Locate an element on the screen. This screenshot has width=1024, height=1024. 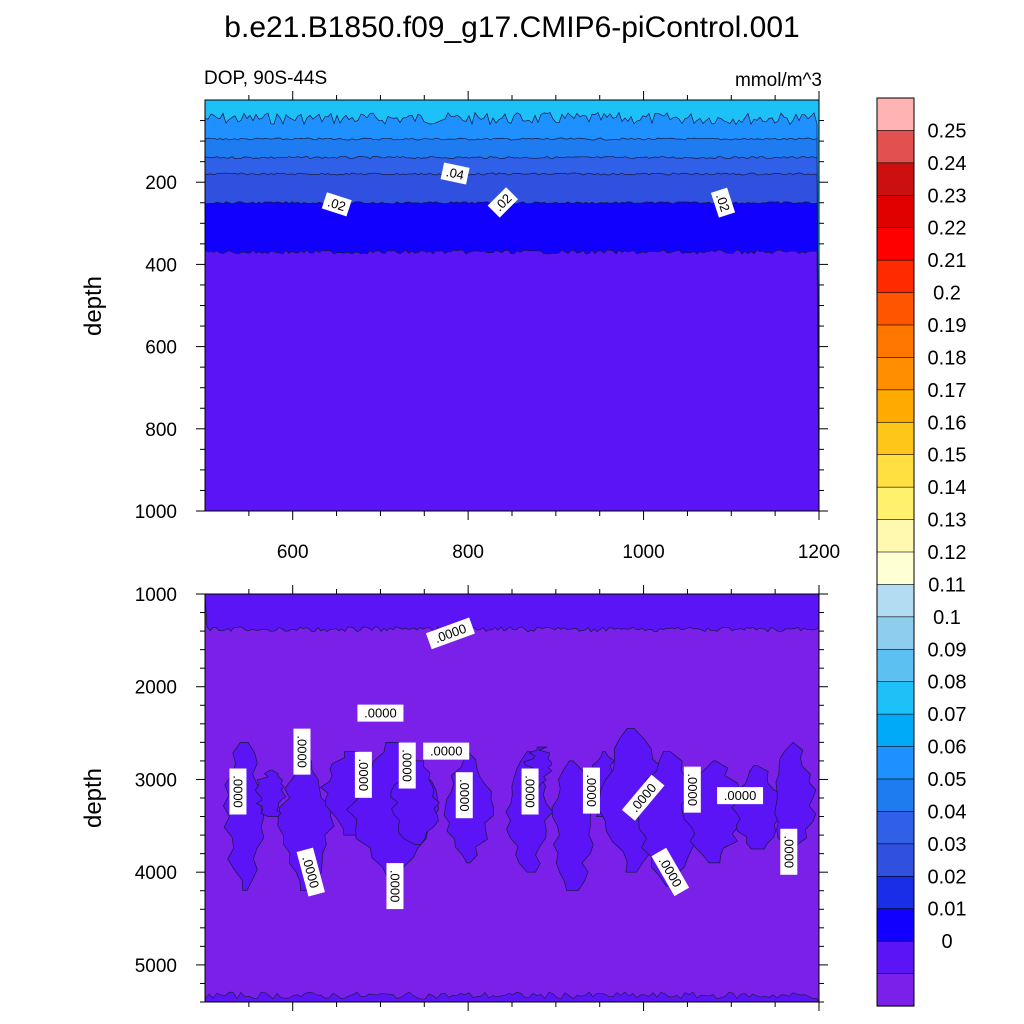
top-y-tick-label: 600 is located at coordinates (161, 348).